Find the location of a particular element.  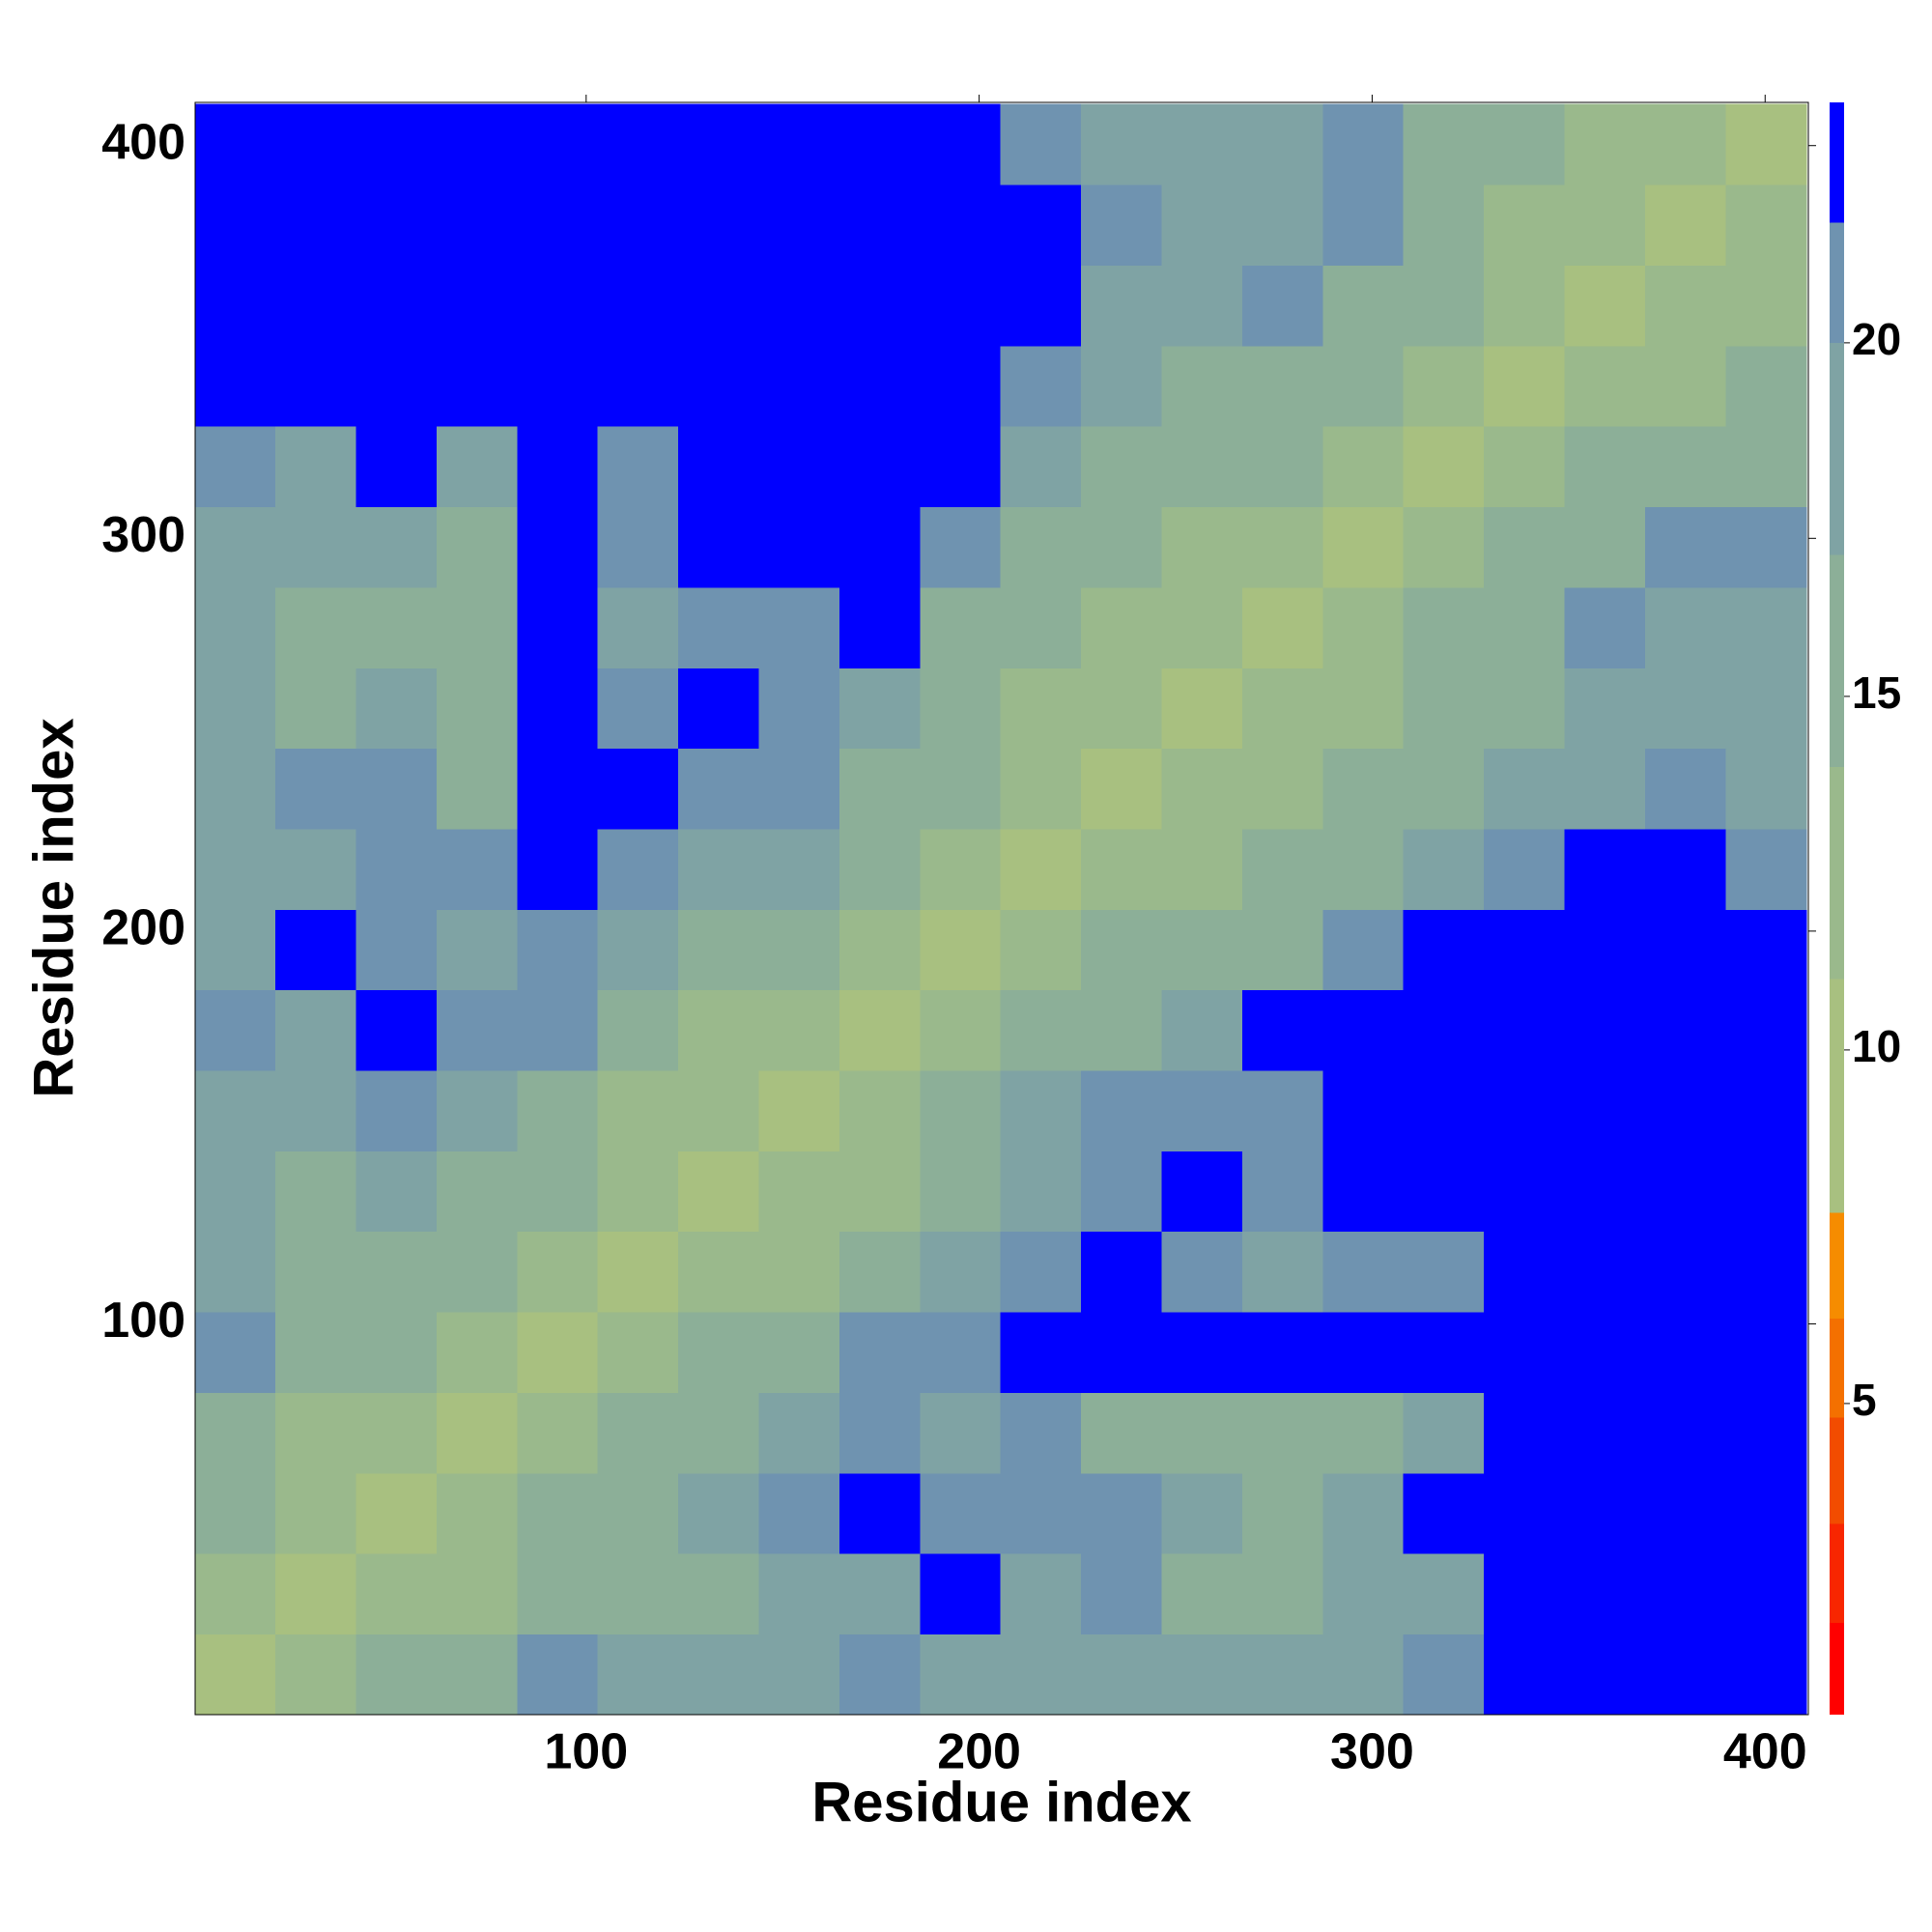

colorbar-band is located at coordinates (1837, 1368).